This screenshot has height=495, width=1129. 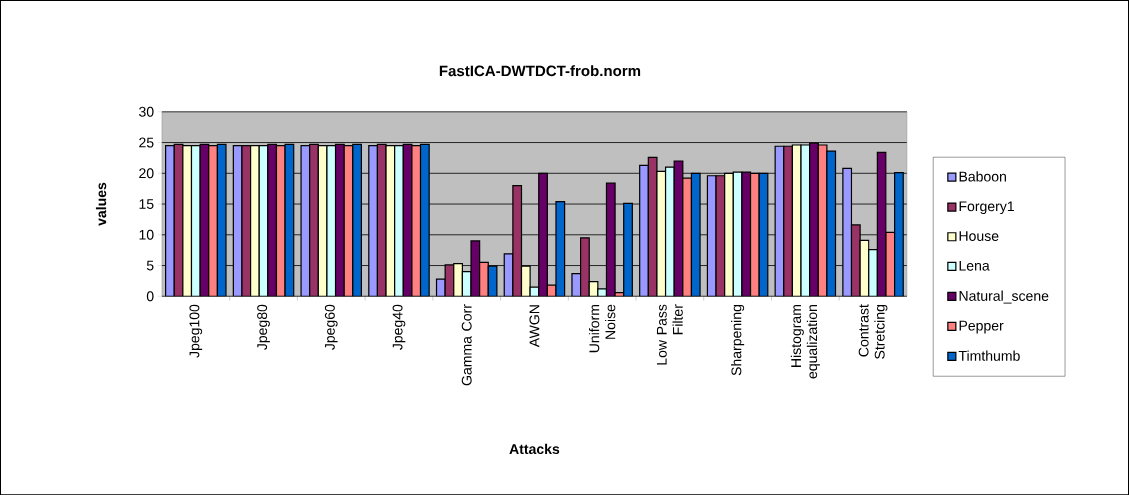 I want to click on x-tick-label: Uniform Noise, so click(x=602, y=328).